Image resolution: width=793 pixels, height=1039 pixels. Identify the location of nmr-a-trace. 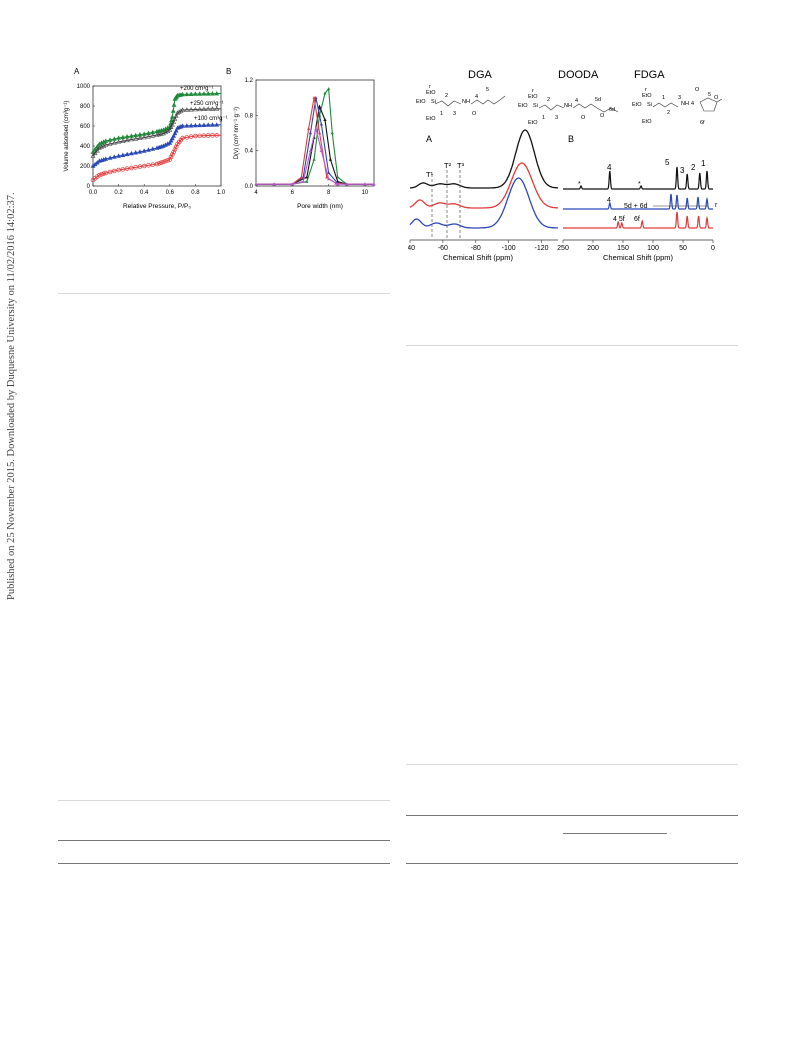
(484, 203).